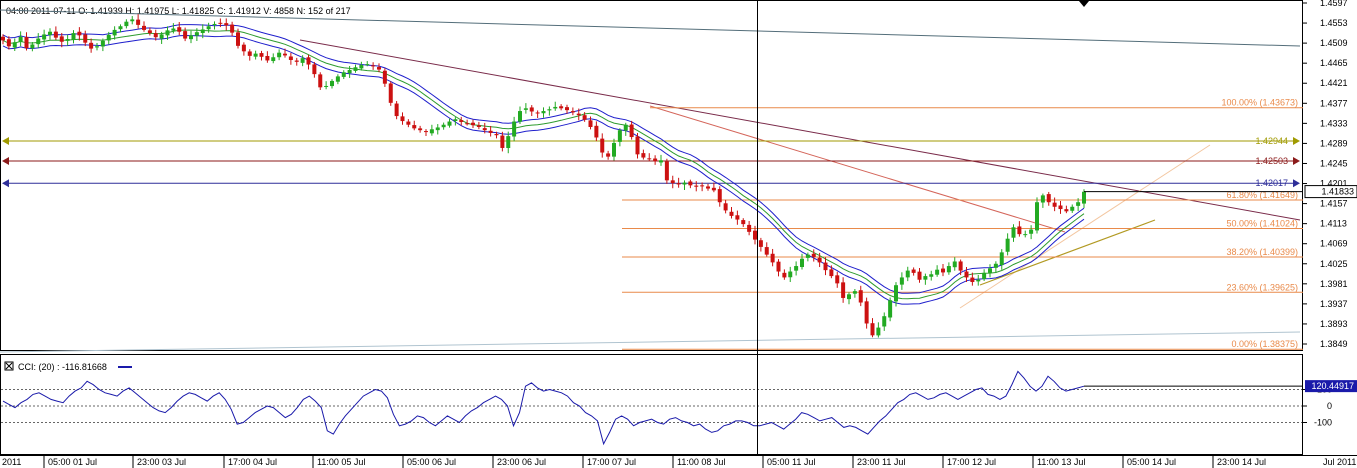 The image size is (1357, 468). Describe the element at coordinates (651, 162) in the screenshot. I see `horizontal-levels: 1.42944 1.42503 1.42017` at that location.